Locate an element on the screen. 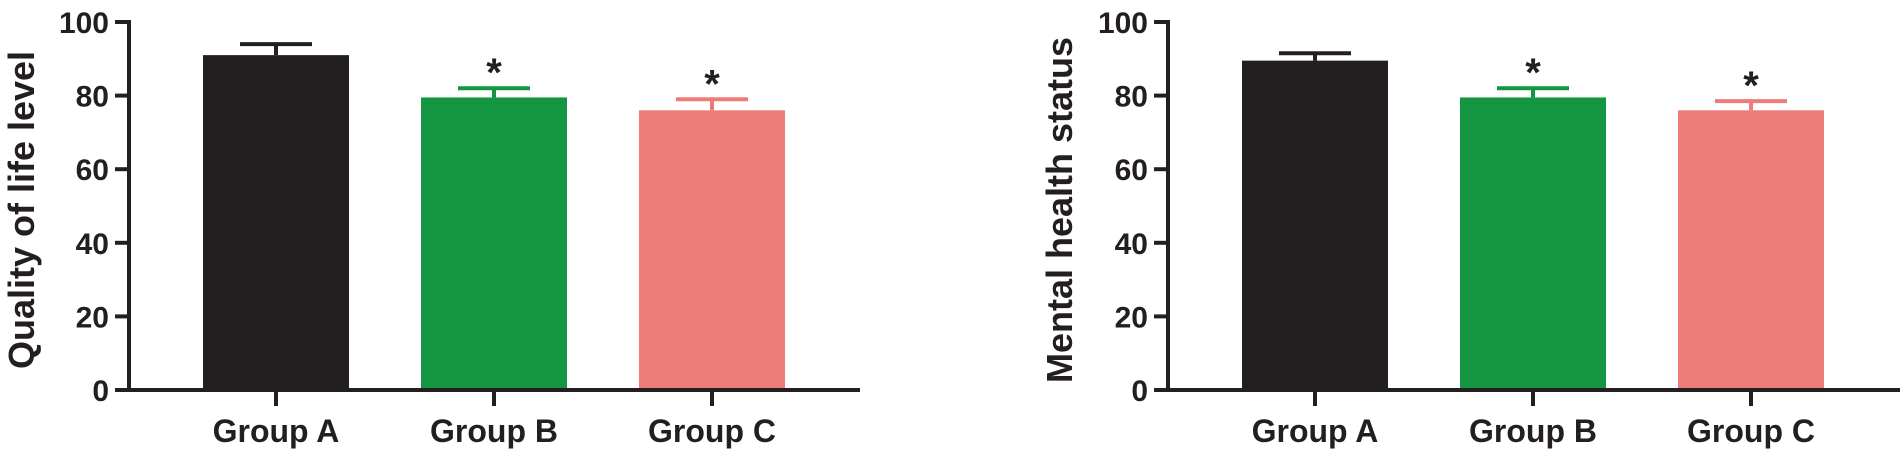  y-axis-title: Mental health status is located at coordinates (1059, 210).